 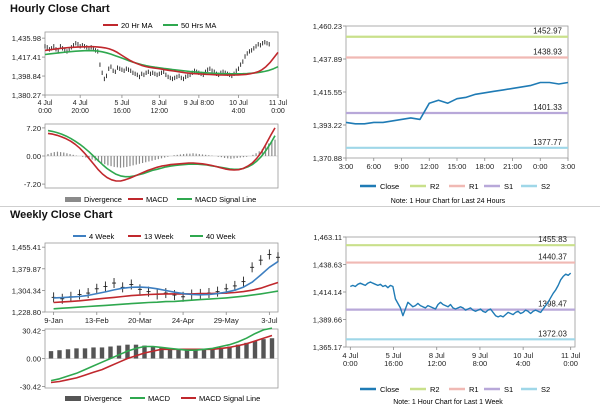 What do you see at coordinates (327, 237) in the screenshot?
I see `weekly-close-y-tick-label: 1,463.11` at bounding box center [327, 237].